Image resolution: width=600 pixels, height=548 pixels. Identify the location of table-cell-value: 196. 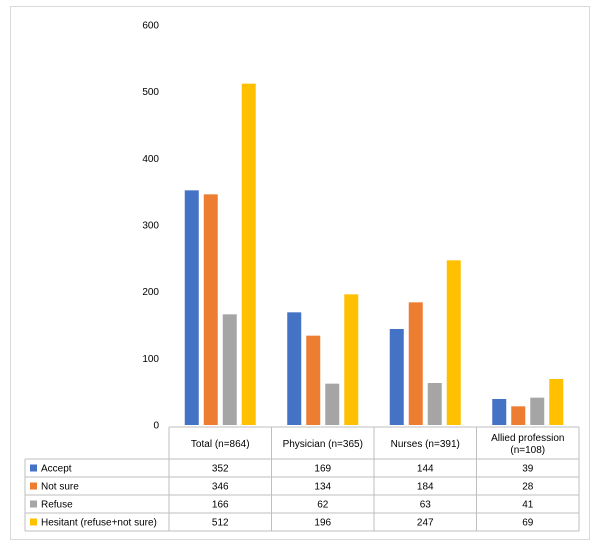
(322, 523).